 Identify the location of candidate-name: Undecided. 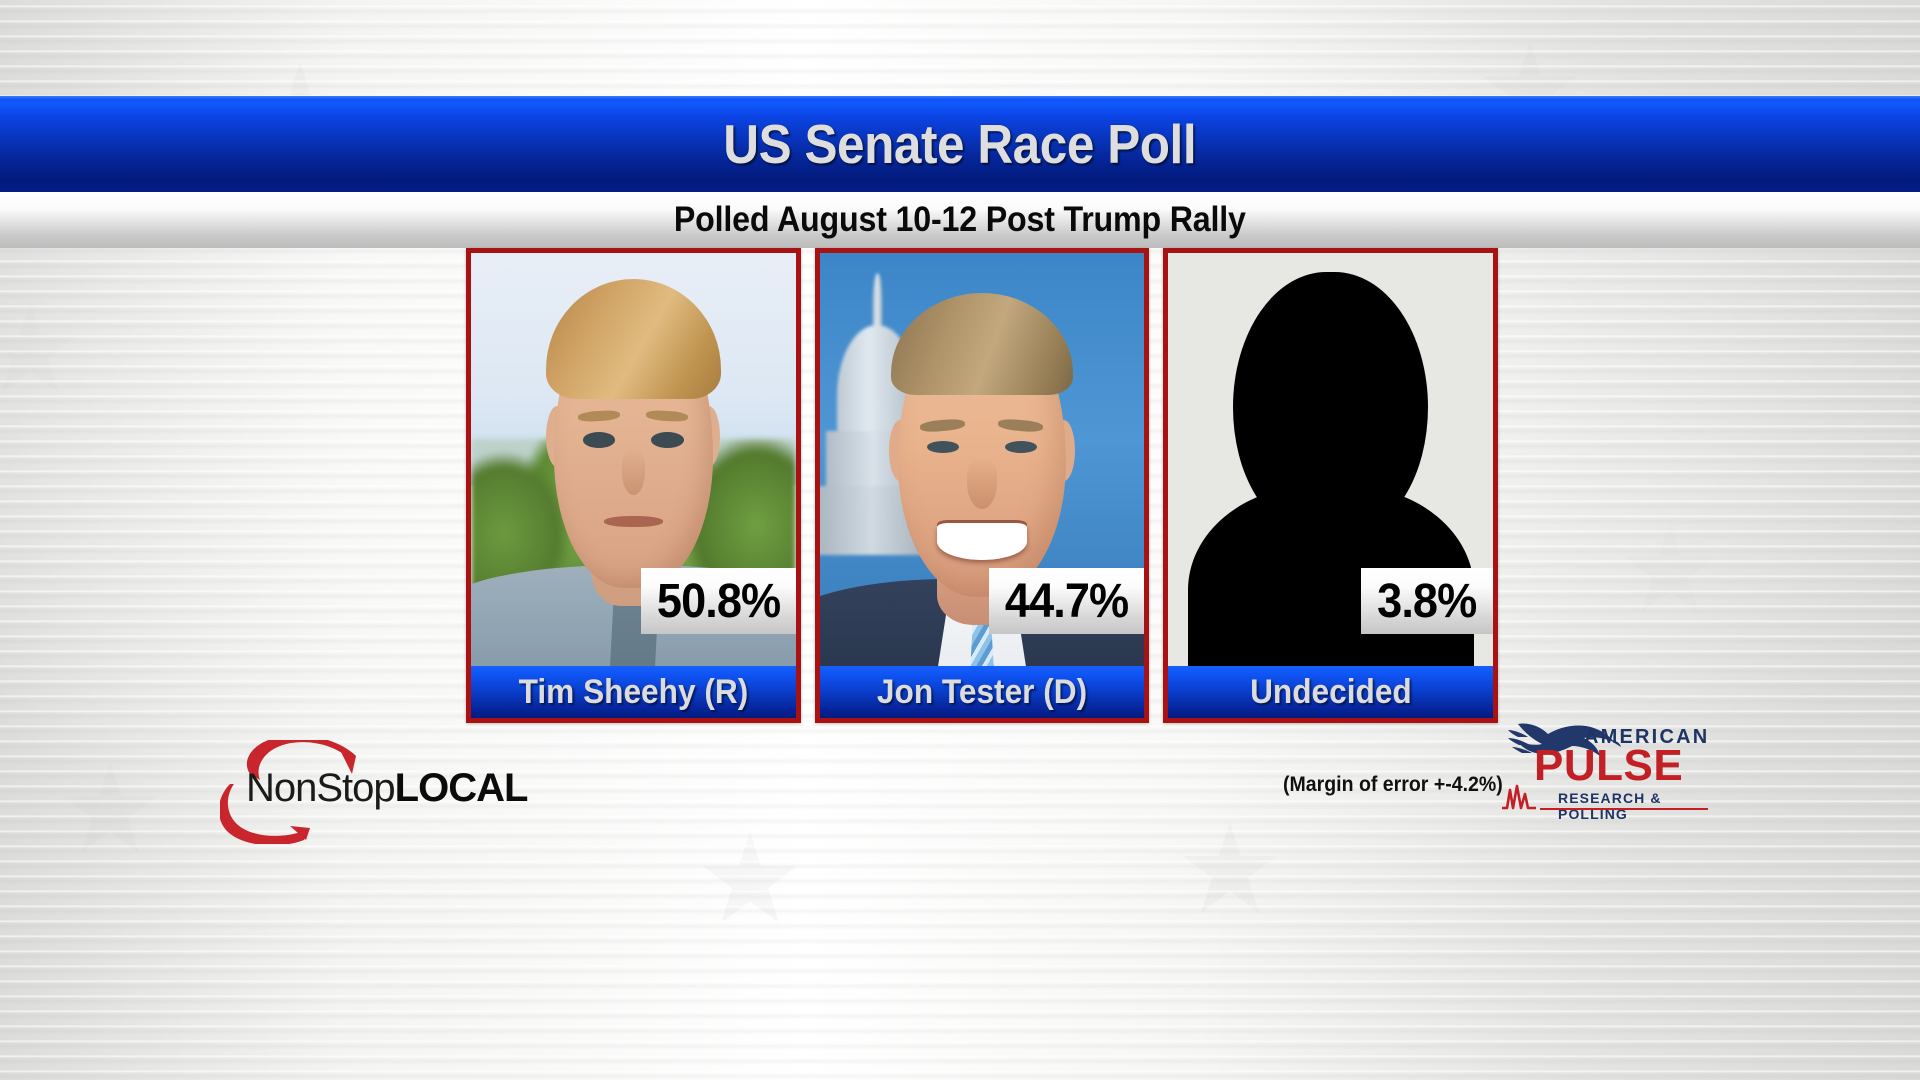
(1330, 691).